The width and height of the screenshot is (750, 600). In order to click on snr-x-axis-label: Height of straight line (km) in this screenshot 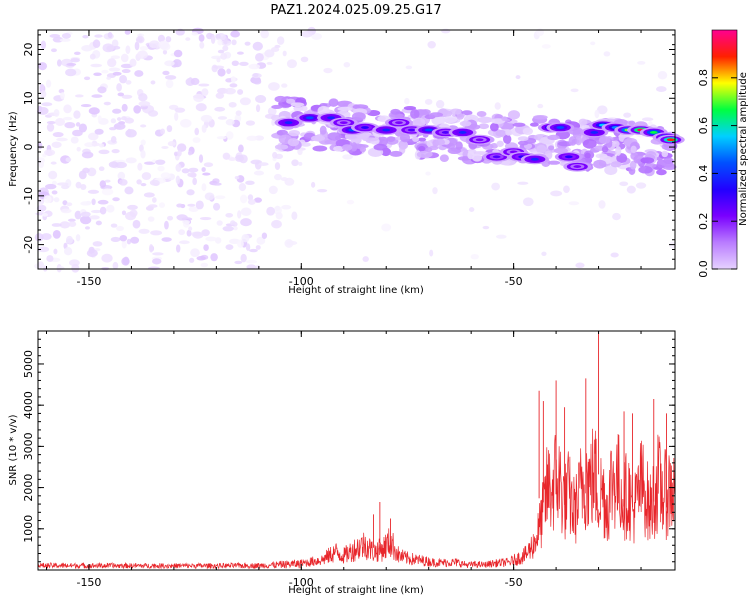, I will do `click(356, 590)`.